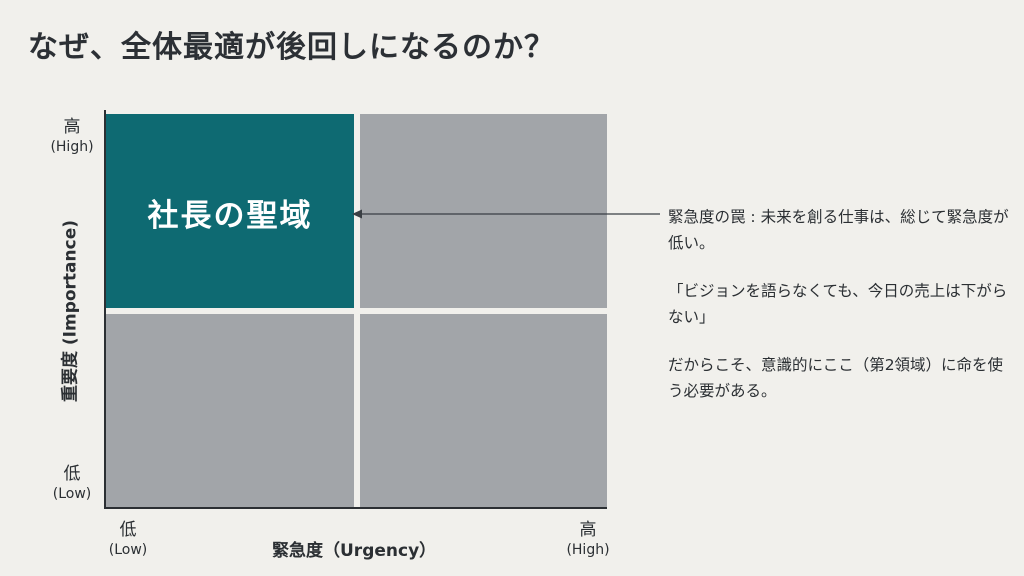 Image resolution: width=1024 pixels, height=576 pixels. I want to click on x-axis-label: 緊急度（Urgency）, so click(354, 551).